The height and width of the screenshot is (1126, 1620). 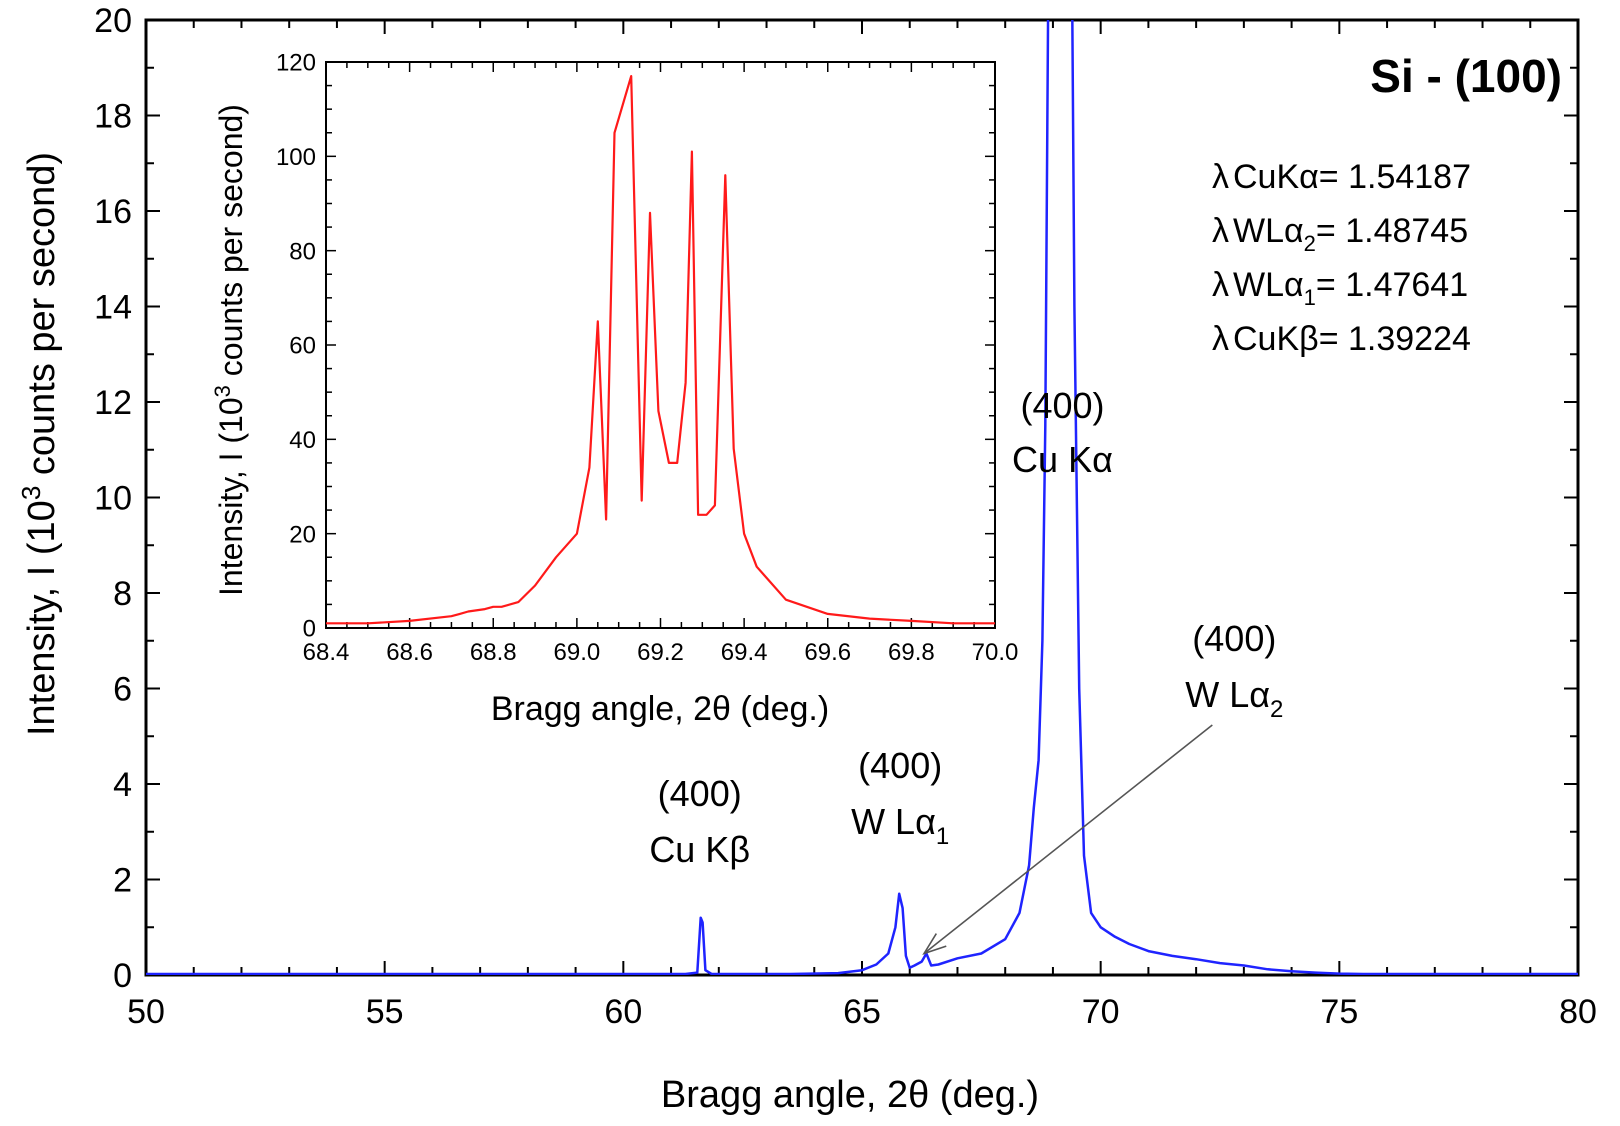 I want to click on peak-arrow-line, so click(x=1068, y=839).